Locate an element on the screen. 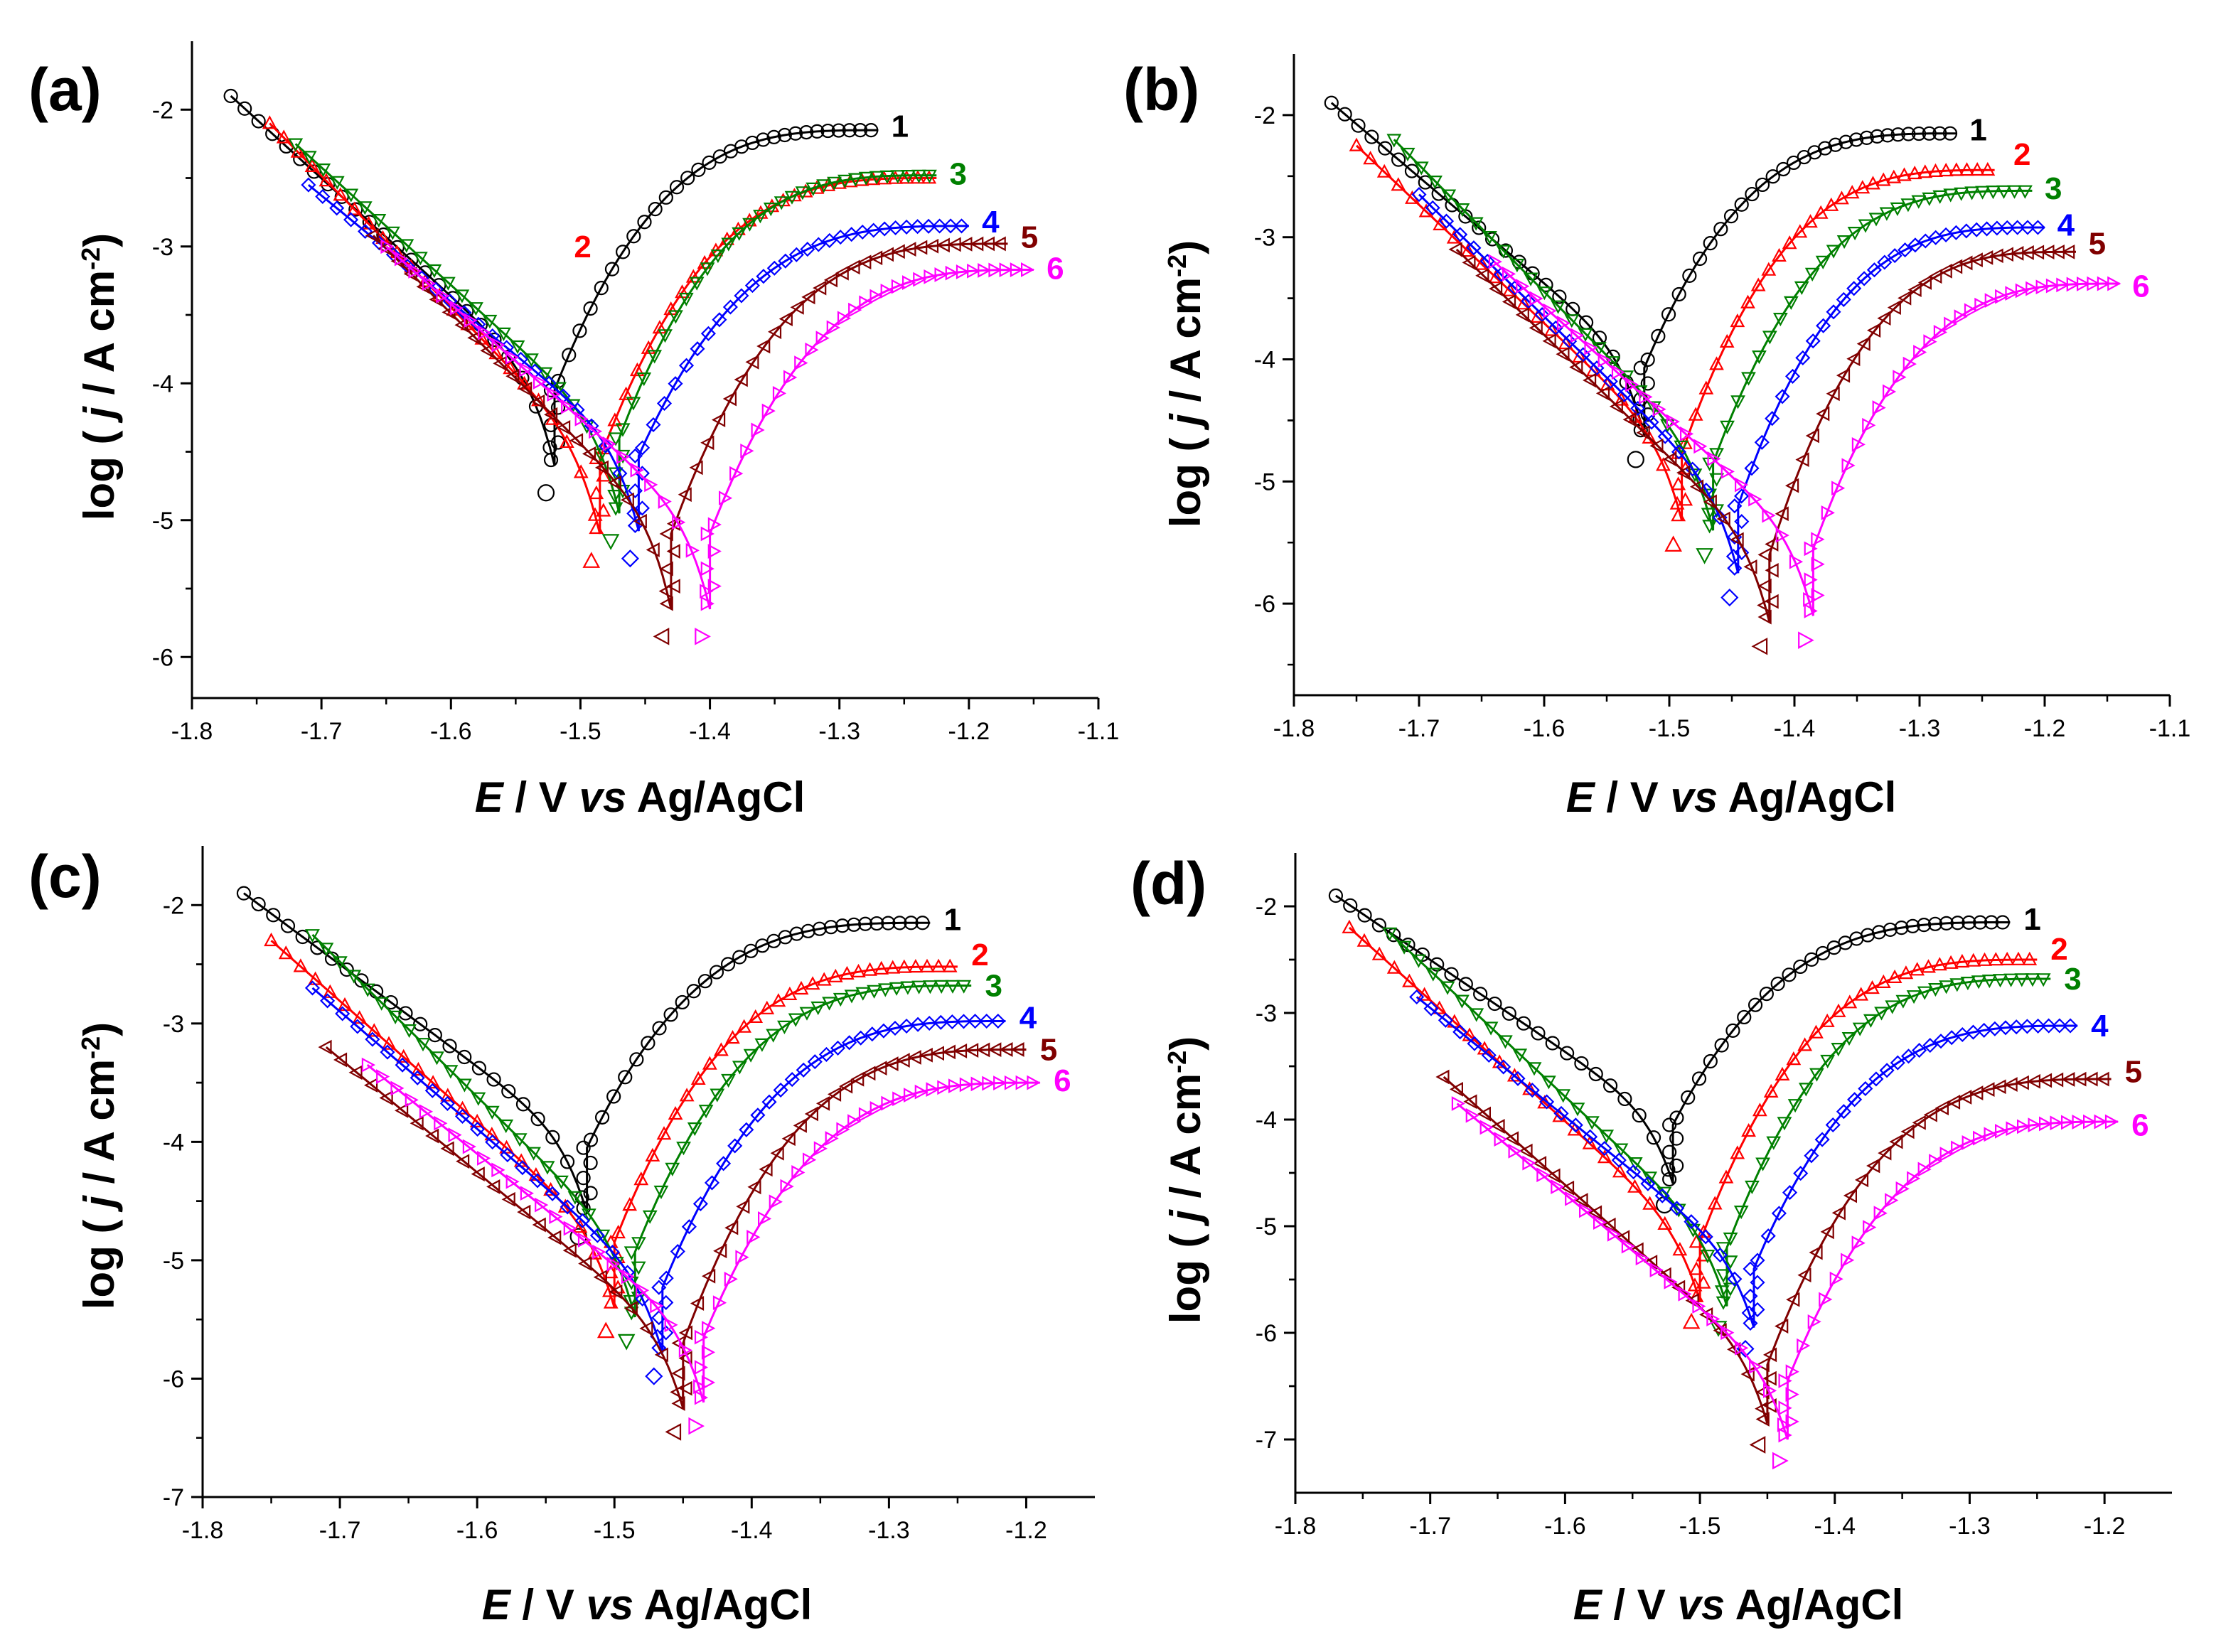 The width and height of the screenshot is (2221, 1652). x-tick-label: -1.3 is located at coordinates (1920, 728).